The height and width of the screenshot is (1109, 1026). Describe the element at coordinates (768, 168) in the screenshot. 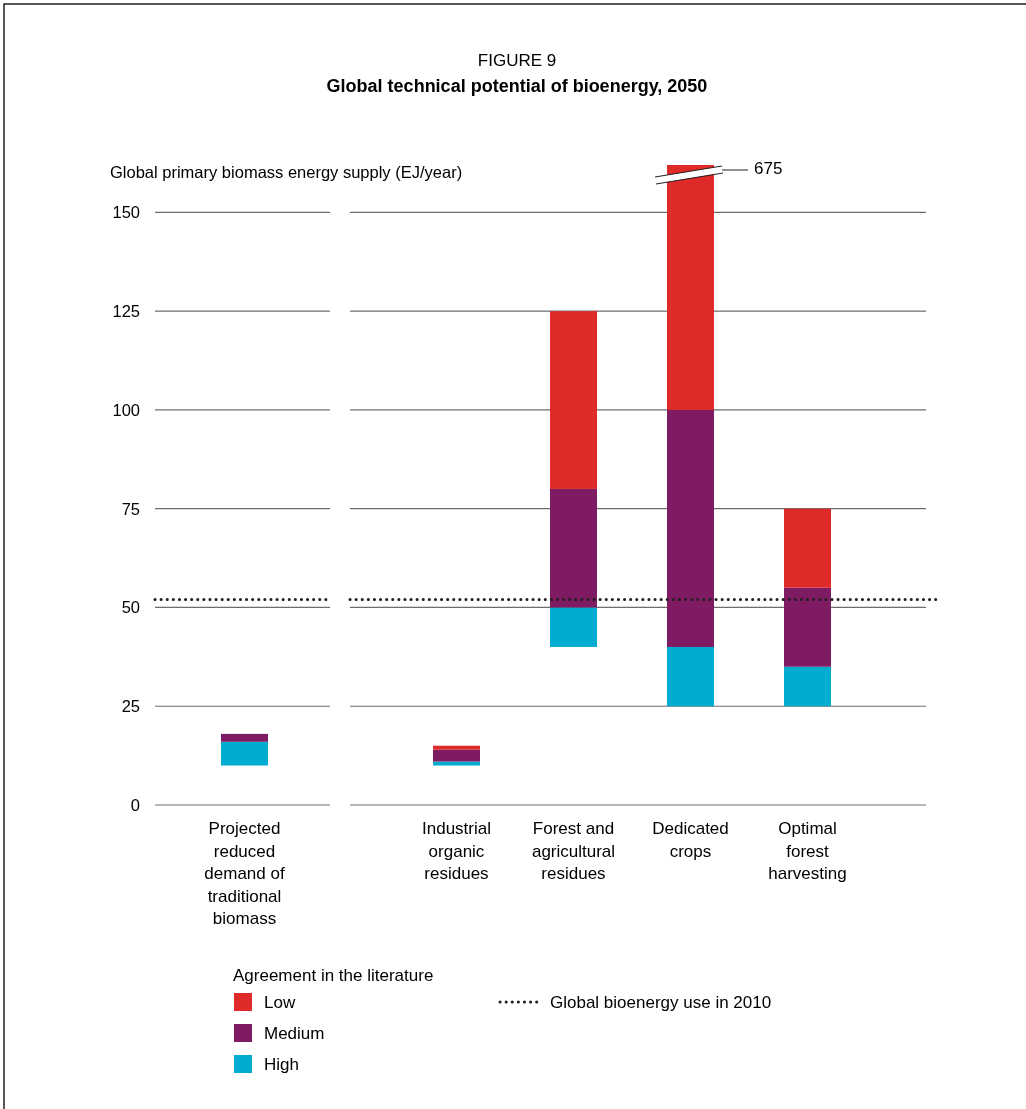

I see `annotation: 675` at that location.